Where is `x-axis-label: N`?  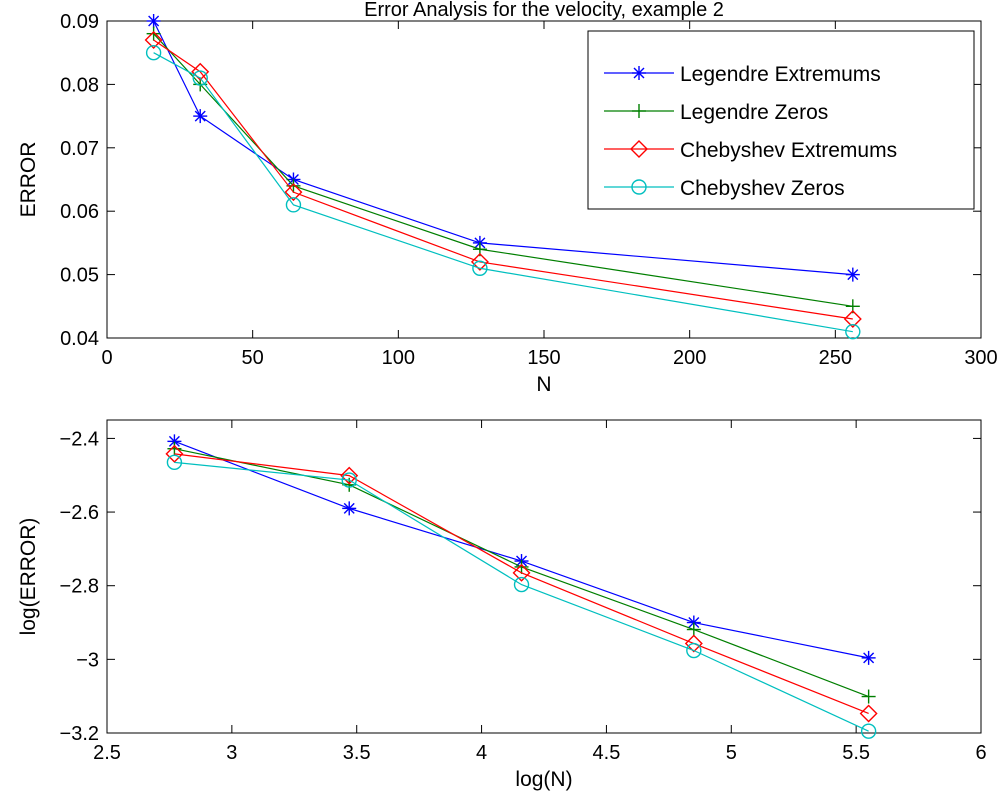 x-axis-label: N is located at coordinates (543, 384).